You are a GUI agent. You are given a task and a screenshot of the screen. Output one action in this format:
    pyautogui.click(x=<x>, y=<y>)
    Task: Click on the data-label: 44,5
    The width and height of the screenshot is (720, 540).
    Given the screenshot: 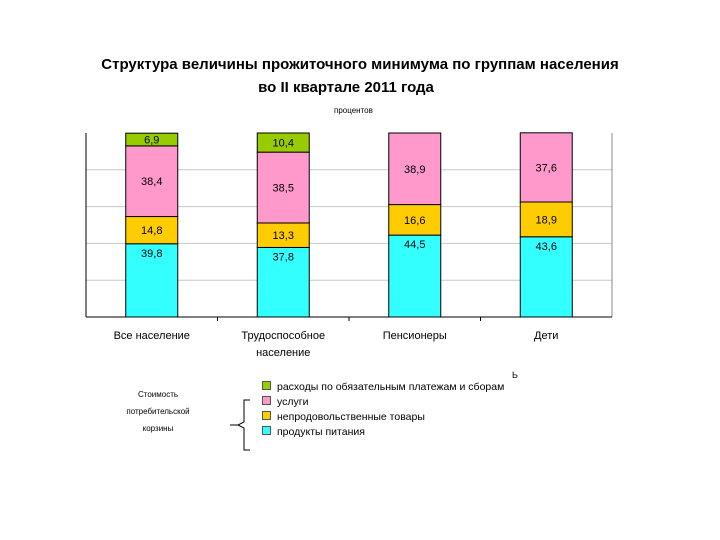 What is the action you would take?
    pyautogui.click(x=414, y=245)
    